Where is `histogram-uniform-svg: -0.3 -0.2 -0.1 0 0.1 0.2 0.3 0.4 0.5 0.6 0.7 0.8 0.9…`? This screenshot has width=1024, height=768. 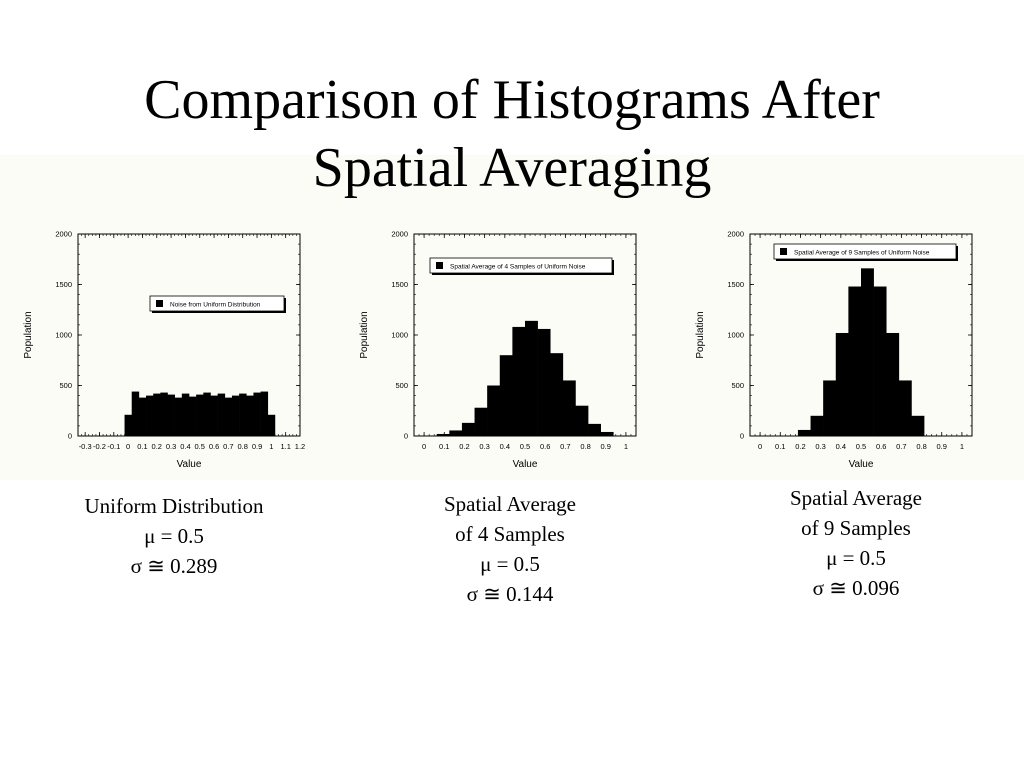 histogram-uniform-svg: -0.3 -0.2 -0.1 0 0.1 0.2 0.3 0.4 0.5 0.6 0.7 0.8 0.9… is located at coordinates (164, 350).